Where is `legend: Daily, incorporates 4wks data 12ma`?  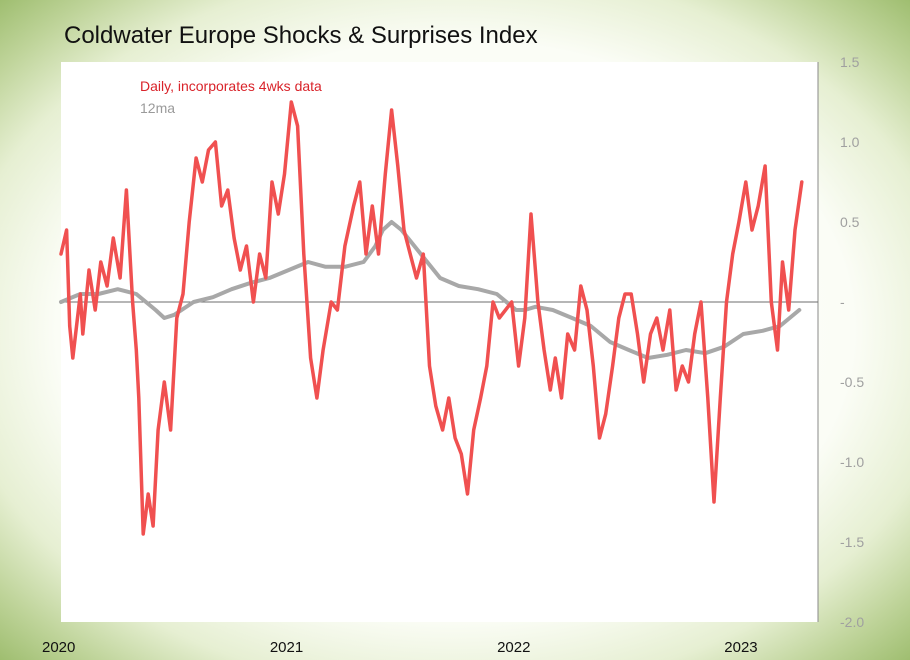
legend: Daily, incorporates 4wks data 12ma is located at coordinates (231, 97).